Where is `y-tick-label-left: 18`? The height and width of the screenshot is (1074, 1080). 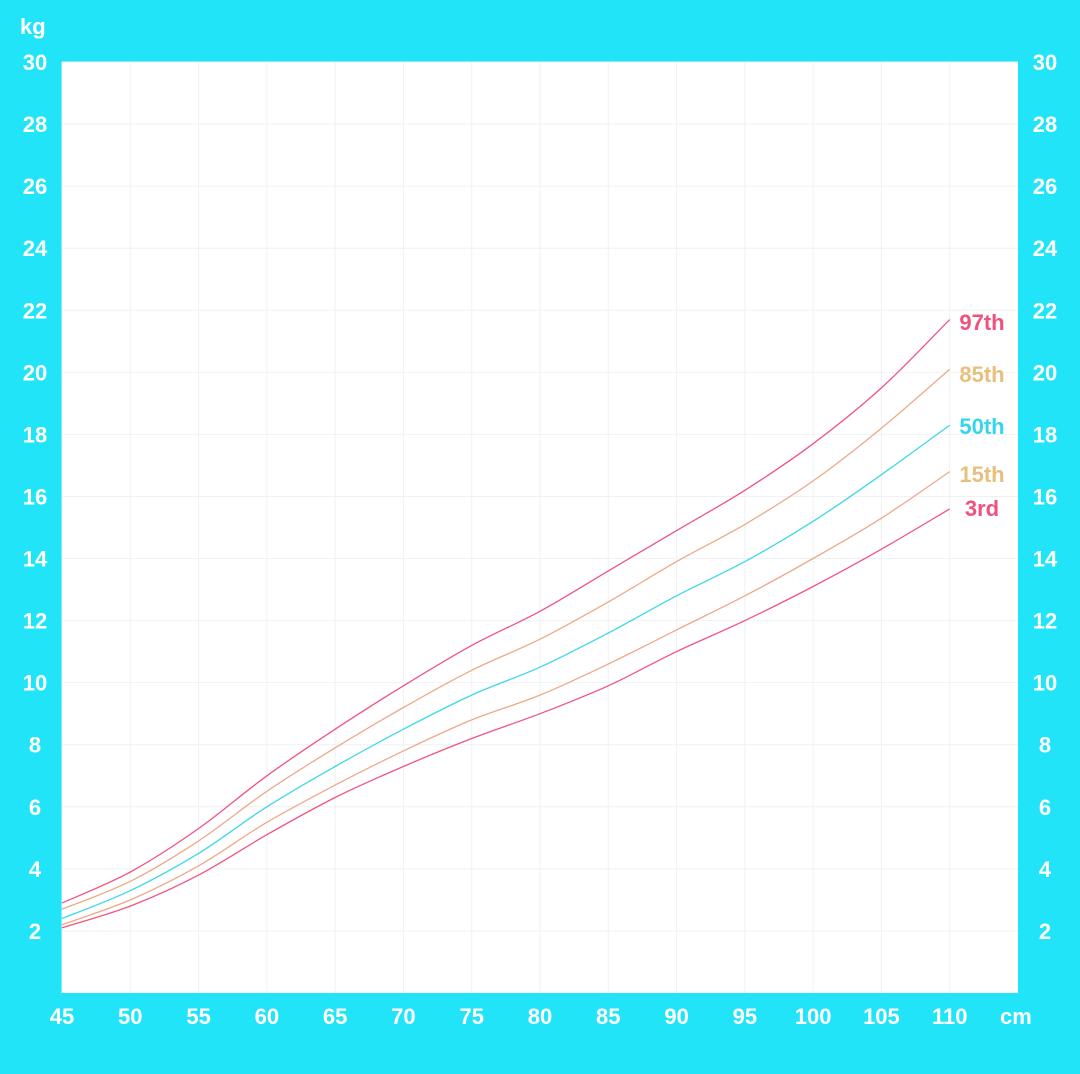 y-tick-label-left: 18 is located at coordinates (35, 434).